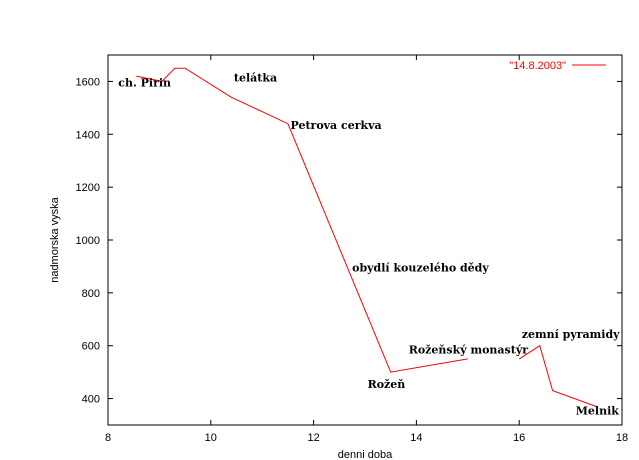 The width and height of the screenshot is (639, 460). Describe the element at coordinates (335, 125) in the screenshot. I see `annotation-label: Petrova cerkva` at that location.